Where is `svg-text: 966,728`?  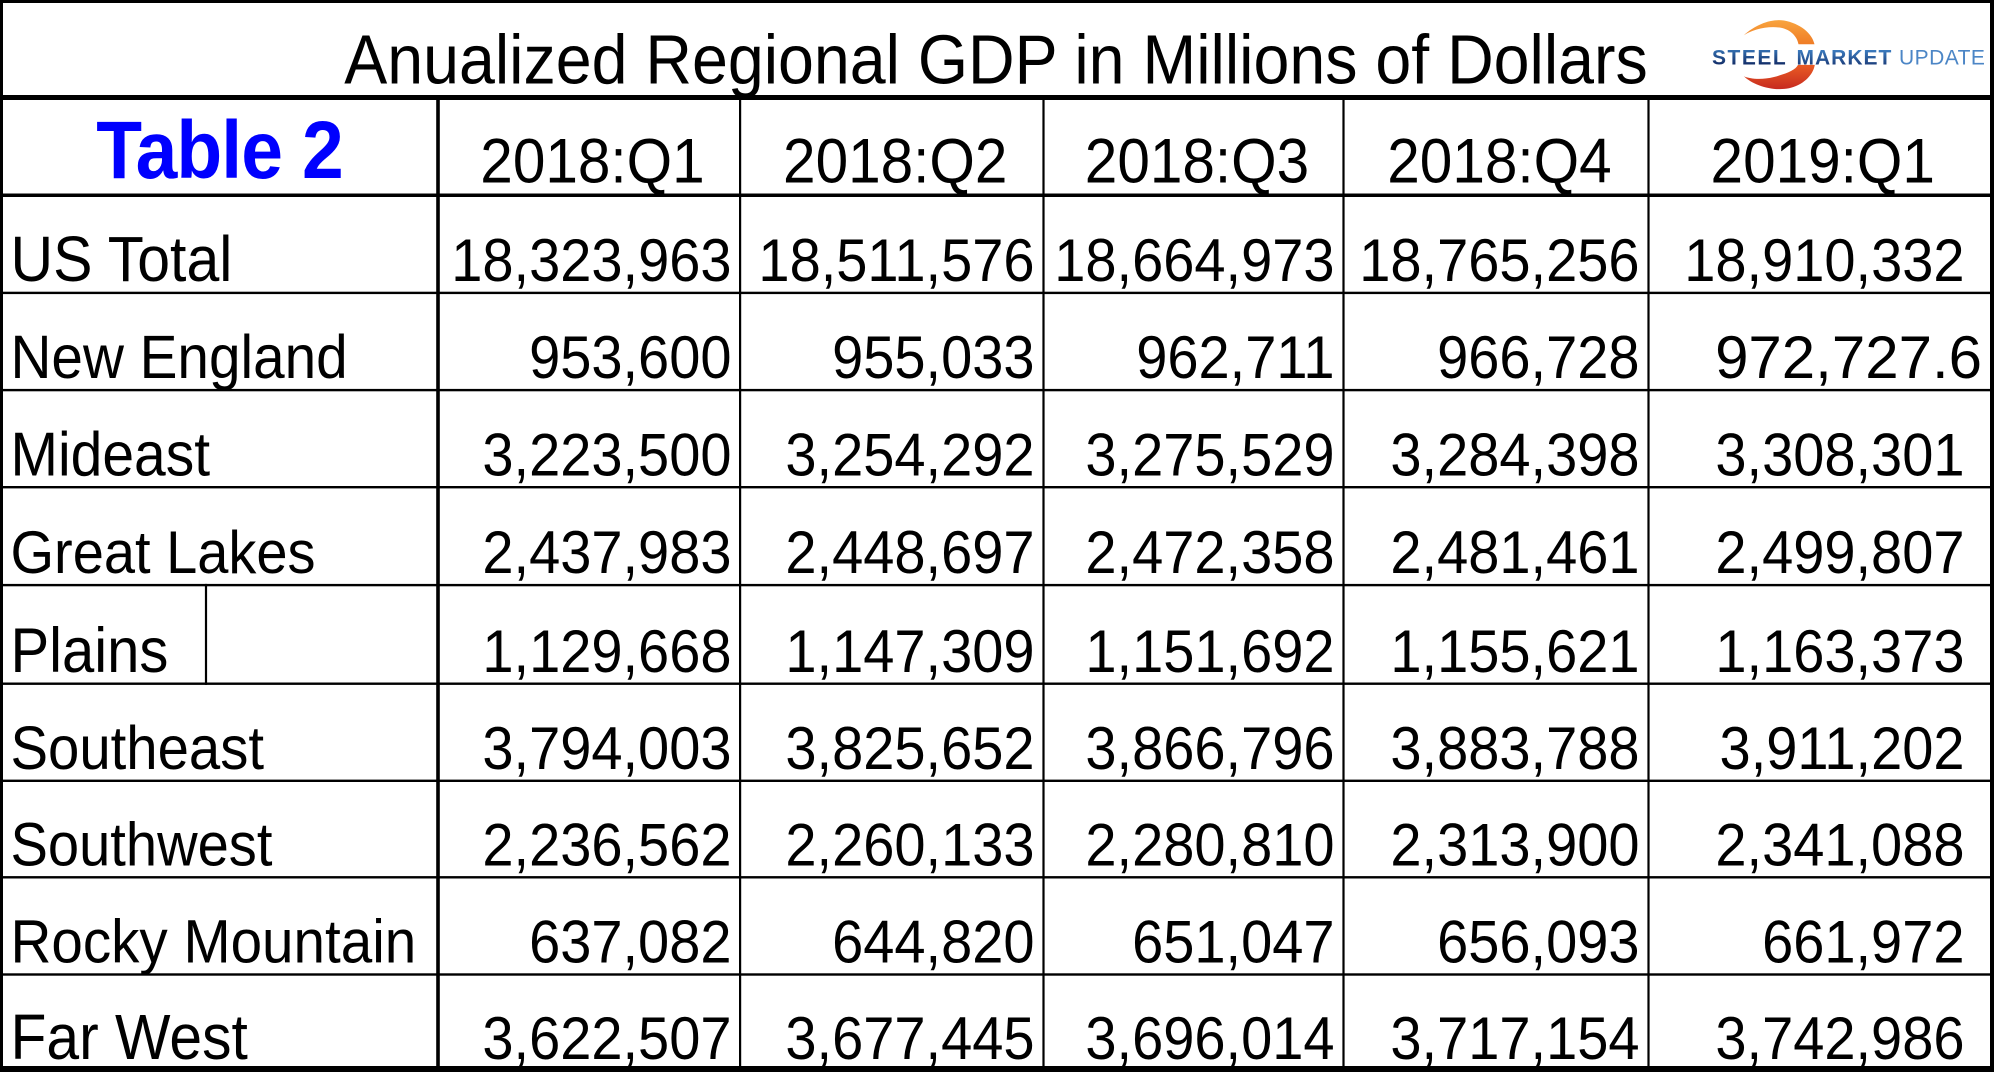
svg-text: 966,728 is located at coordinates (1538, 358).